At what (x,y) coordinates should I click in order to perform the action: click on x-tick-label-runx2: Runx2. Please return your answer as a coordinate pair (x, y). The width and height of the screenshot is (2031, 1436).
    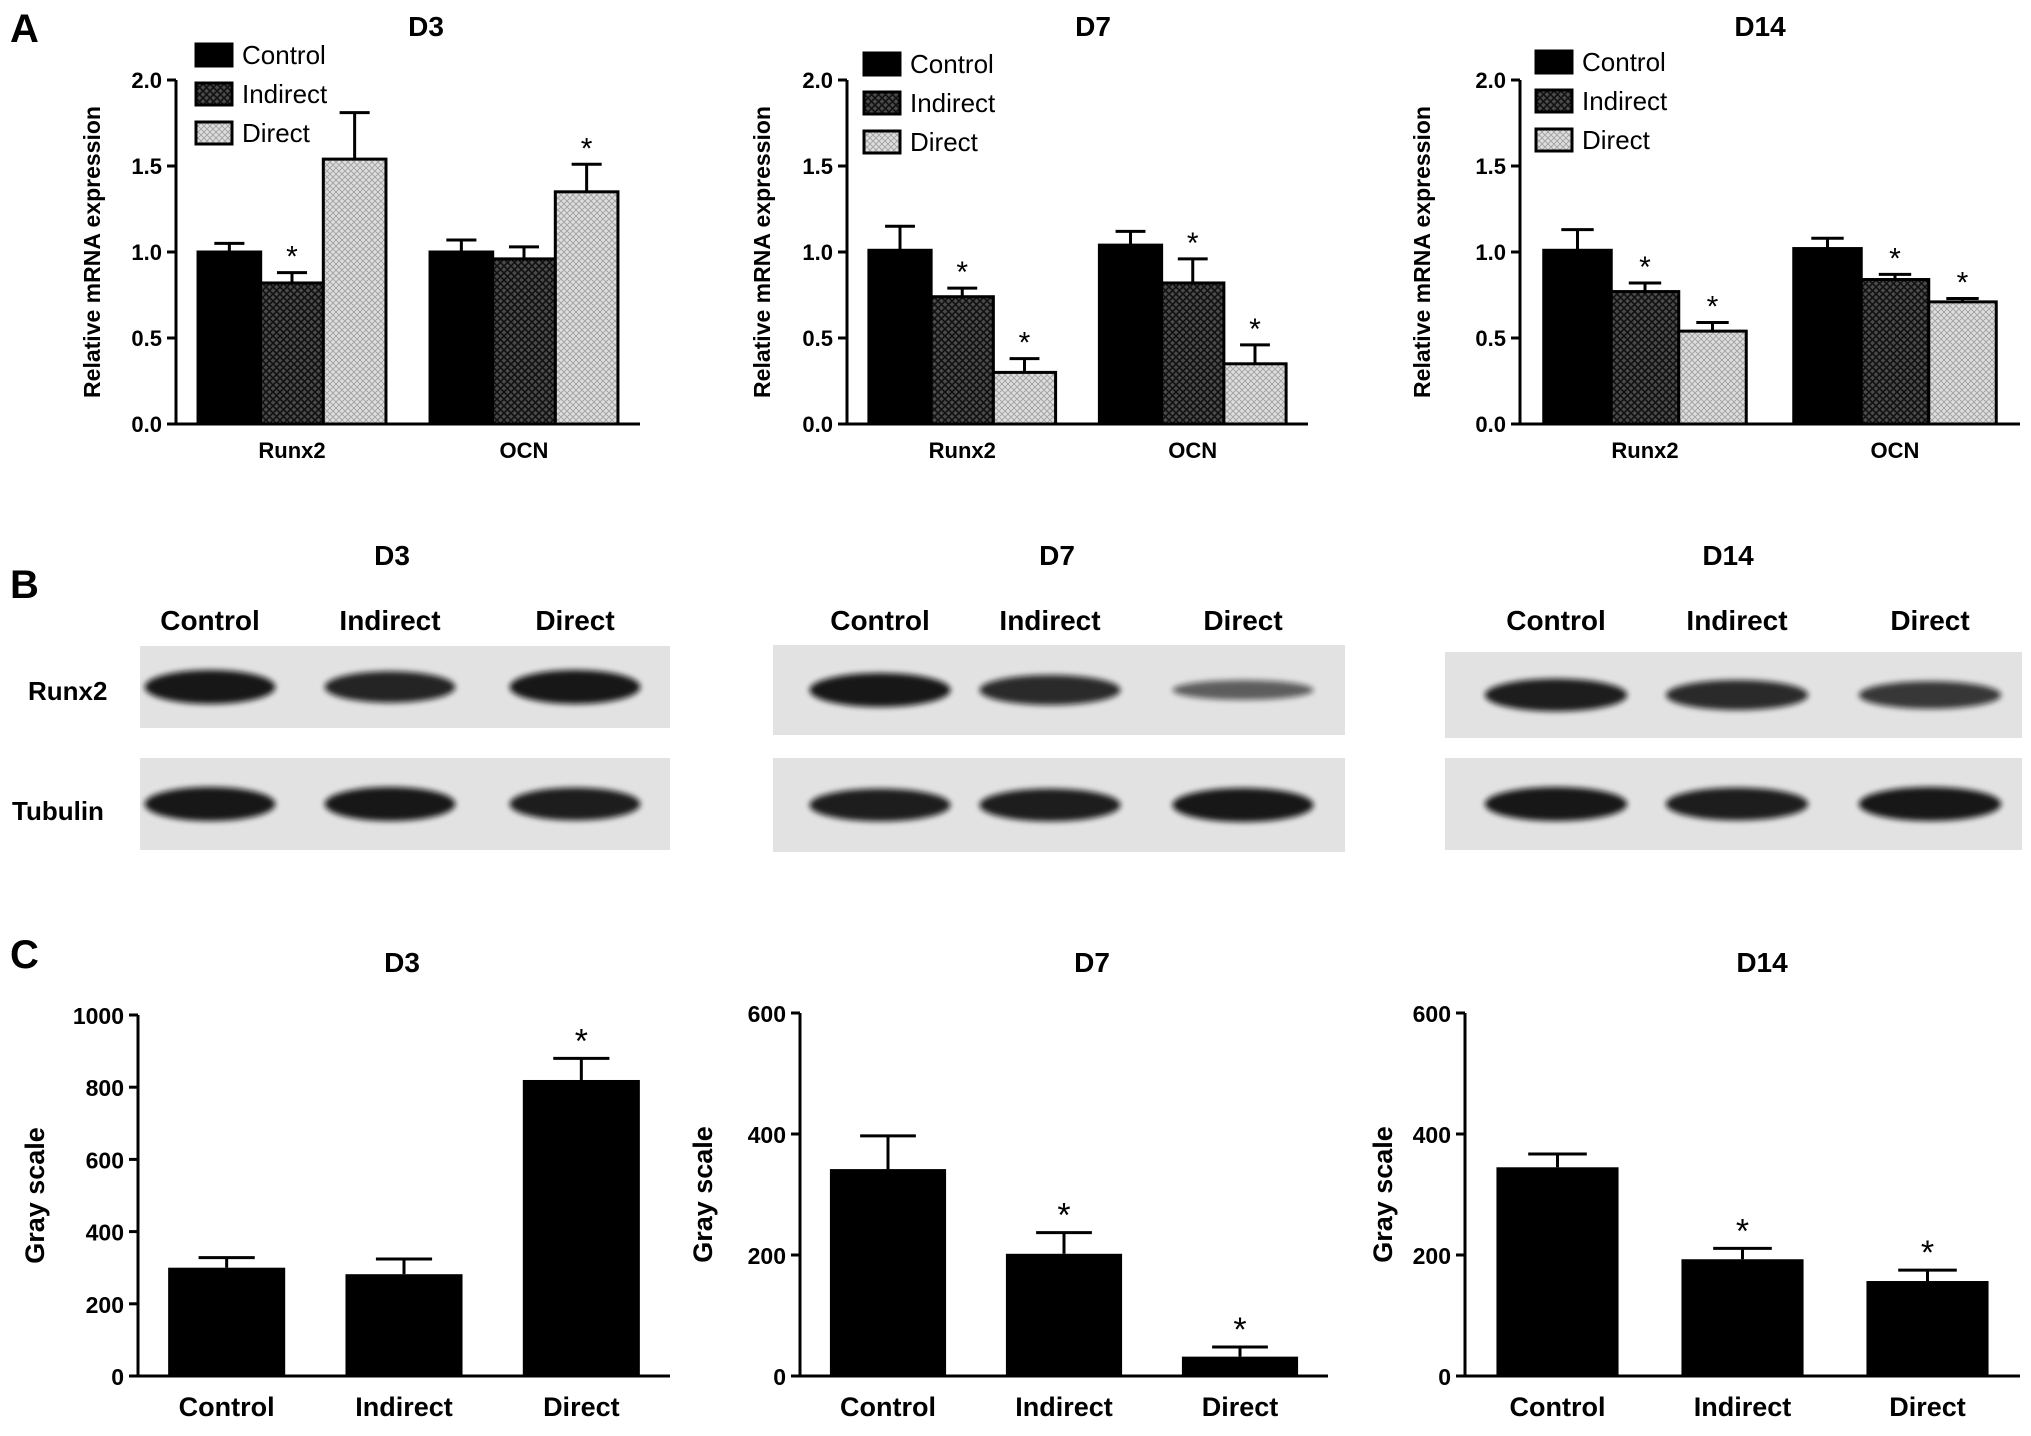
    Looking at the image, I should click on (291, 450).